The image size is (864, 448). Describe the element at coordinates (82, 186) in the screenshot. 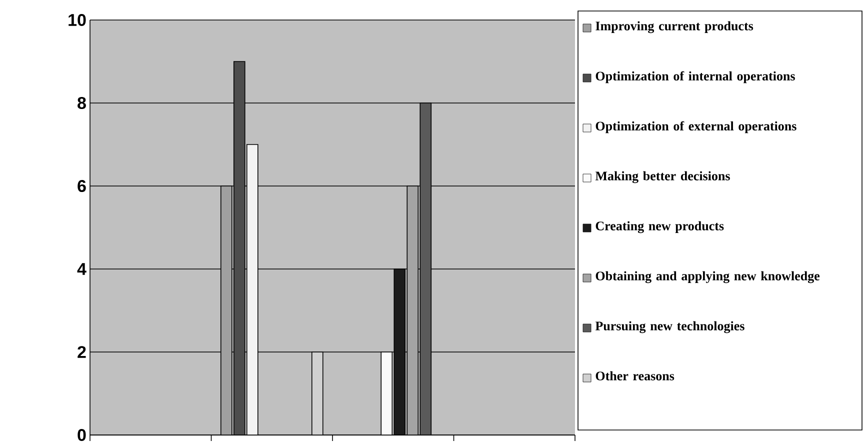

I see `y-tick-label: 6` at that location.